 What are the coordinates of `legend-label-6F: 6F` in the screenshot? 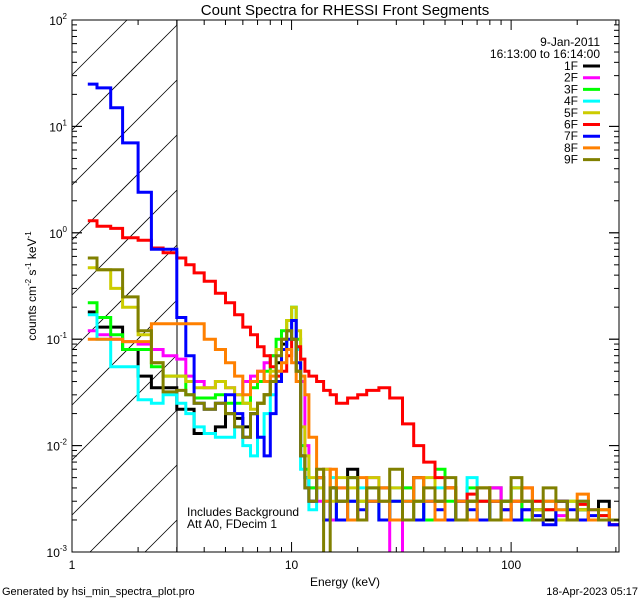 It's located at (571, 125).